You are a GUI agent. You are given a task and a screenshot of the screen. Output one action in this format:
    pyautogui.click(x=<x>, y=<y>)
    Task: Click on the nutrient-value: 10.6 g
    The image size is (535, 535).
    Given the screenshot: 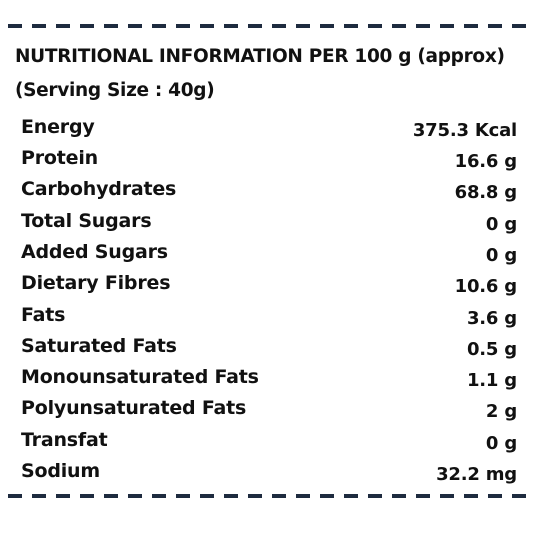 What is the action you would take?
    pyautogui.click(x=486, y=286)
    